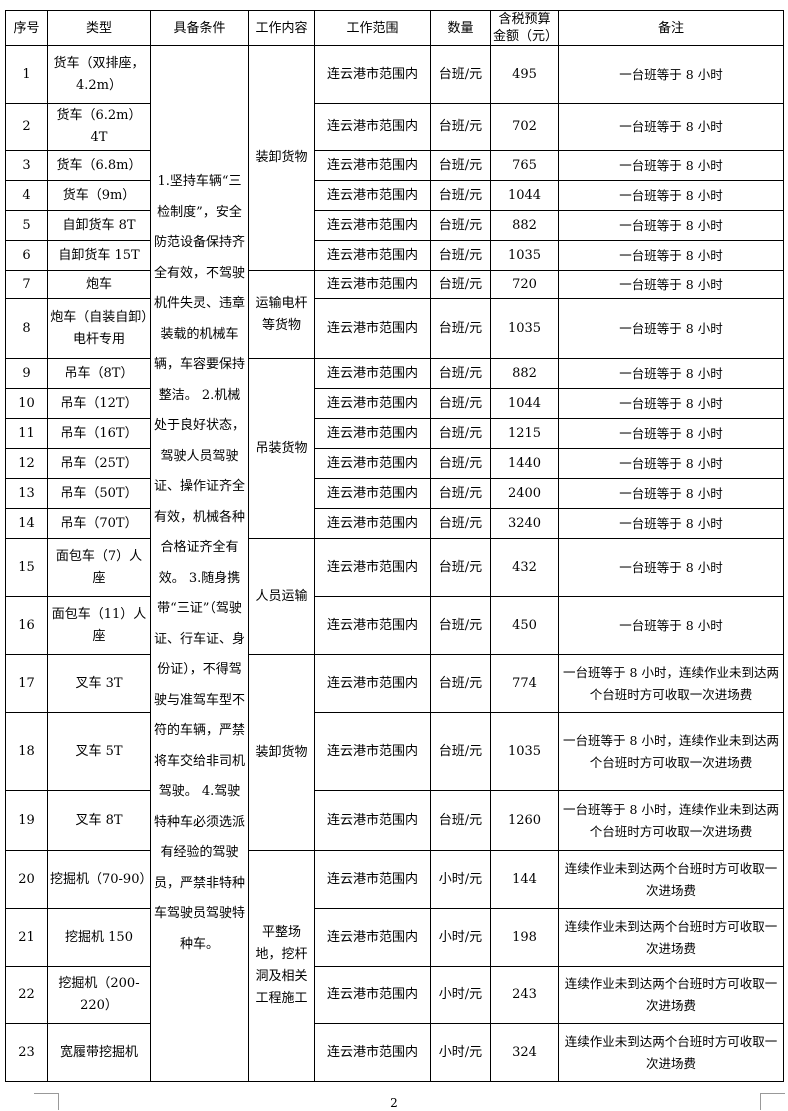  Describe the element at coordinates (524, 879) in the screenshot. I see `budget-amount: 144` at that location.